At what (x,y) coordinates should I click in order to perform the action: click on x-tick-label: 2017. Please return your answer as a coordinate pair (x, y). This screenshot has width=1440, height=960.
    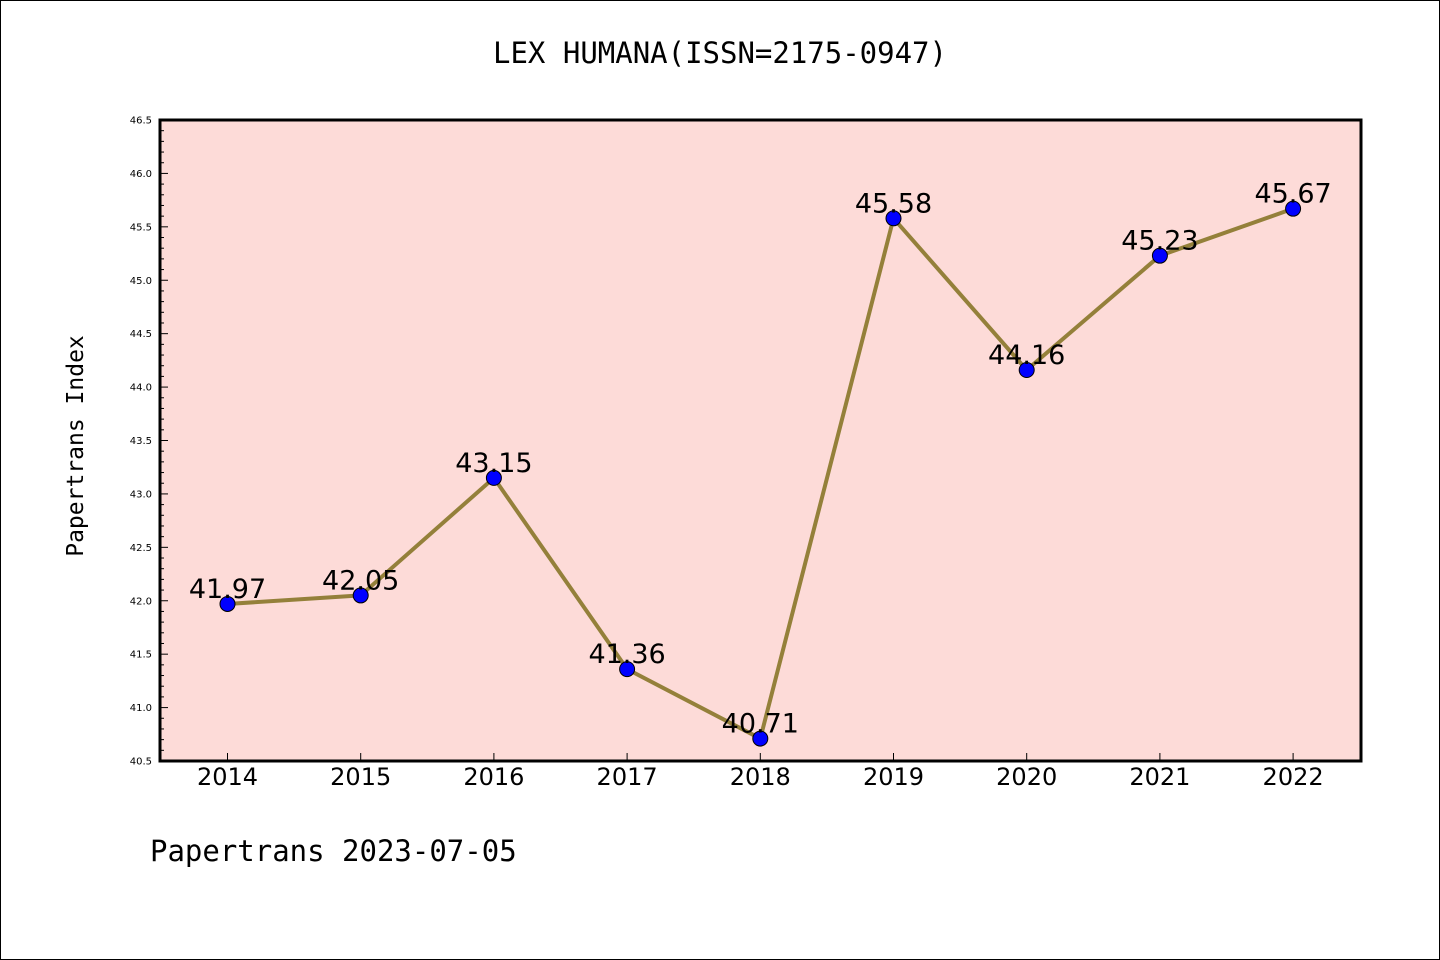
    Looking at the image, I should click on (627, 777).